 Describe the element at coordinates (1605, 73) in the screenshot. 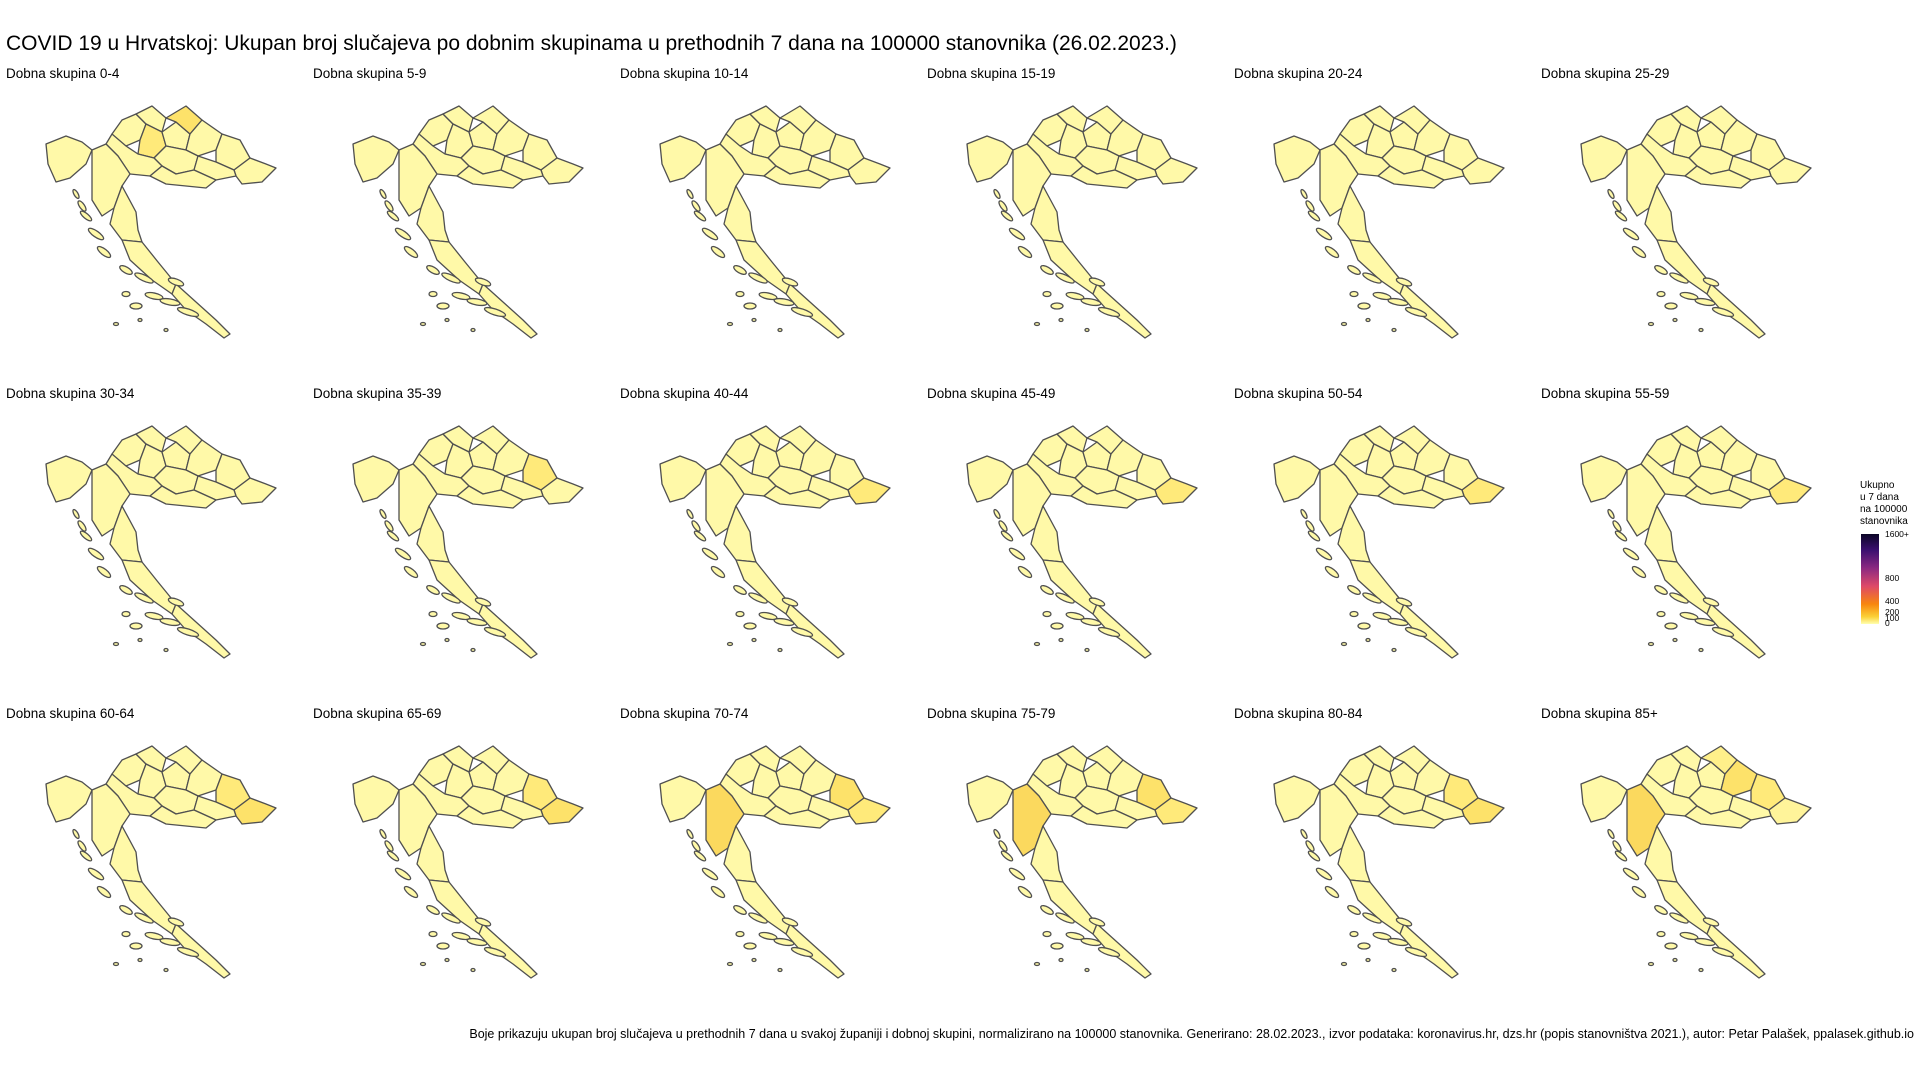

I see `panel-label: Dobna skupina 25-29` at that location.